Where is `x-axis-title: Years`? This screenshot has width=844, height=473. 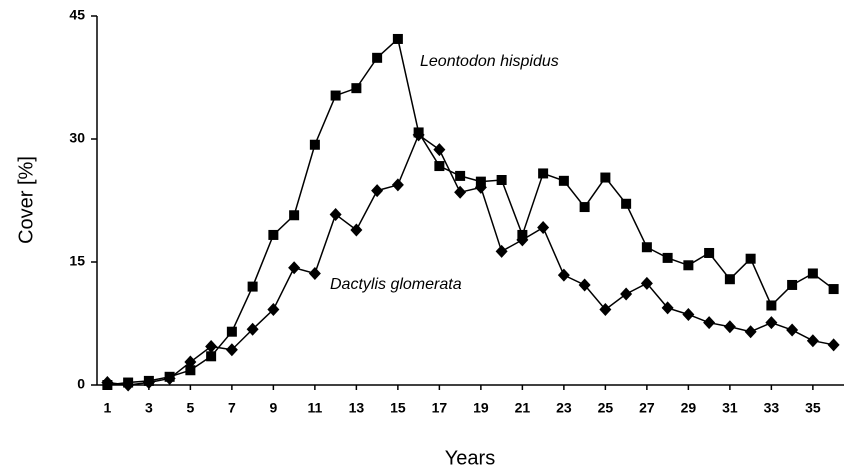
x-axis-title: Years is located at coordinates (470, 458).